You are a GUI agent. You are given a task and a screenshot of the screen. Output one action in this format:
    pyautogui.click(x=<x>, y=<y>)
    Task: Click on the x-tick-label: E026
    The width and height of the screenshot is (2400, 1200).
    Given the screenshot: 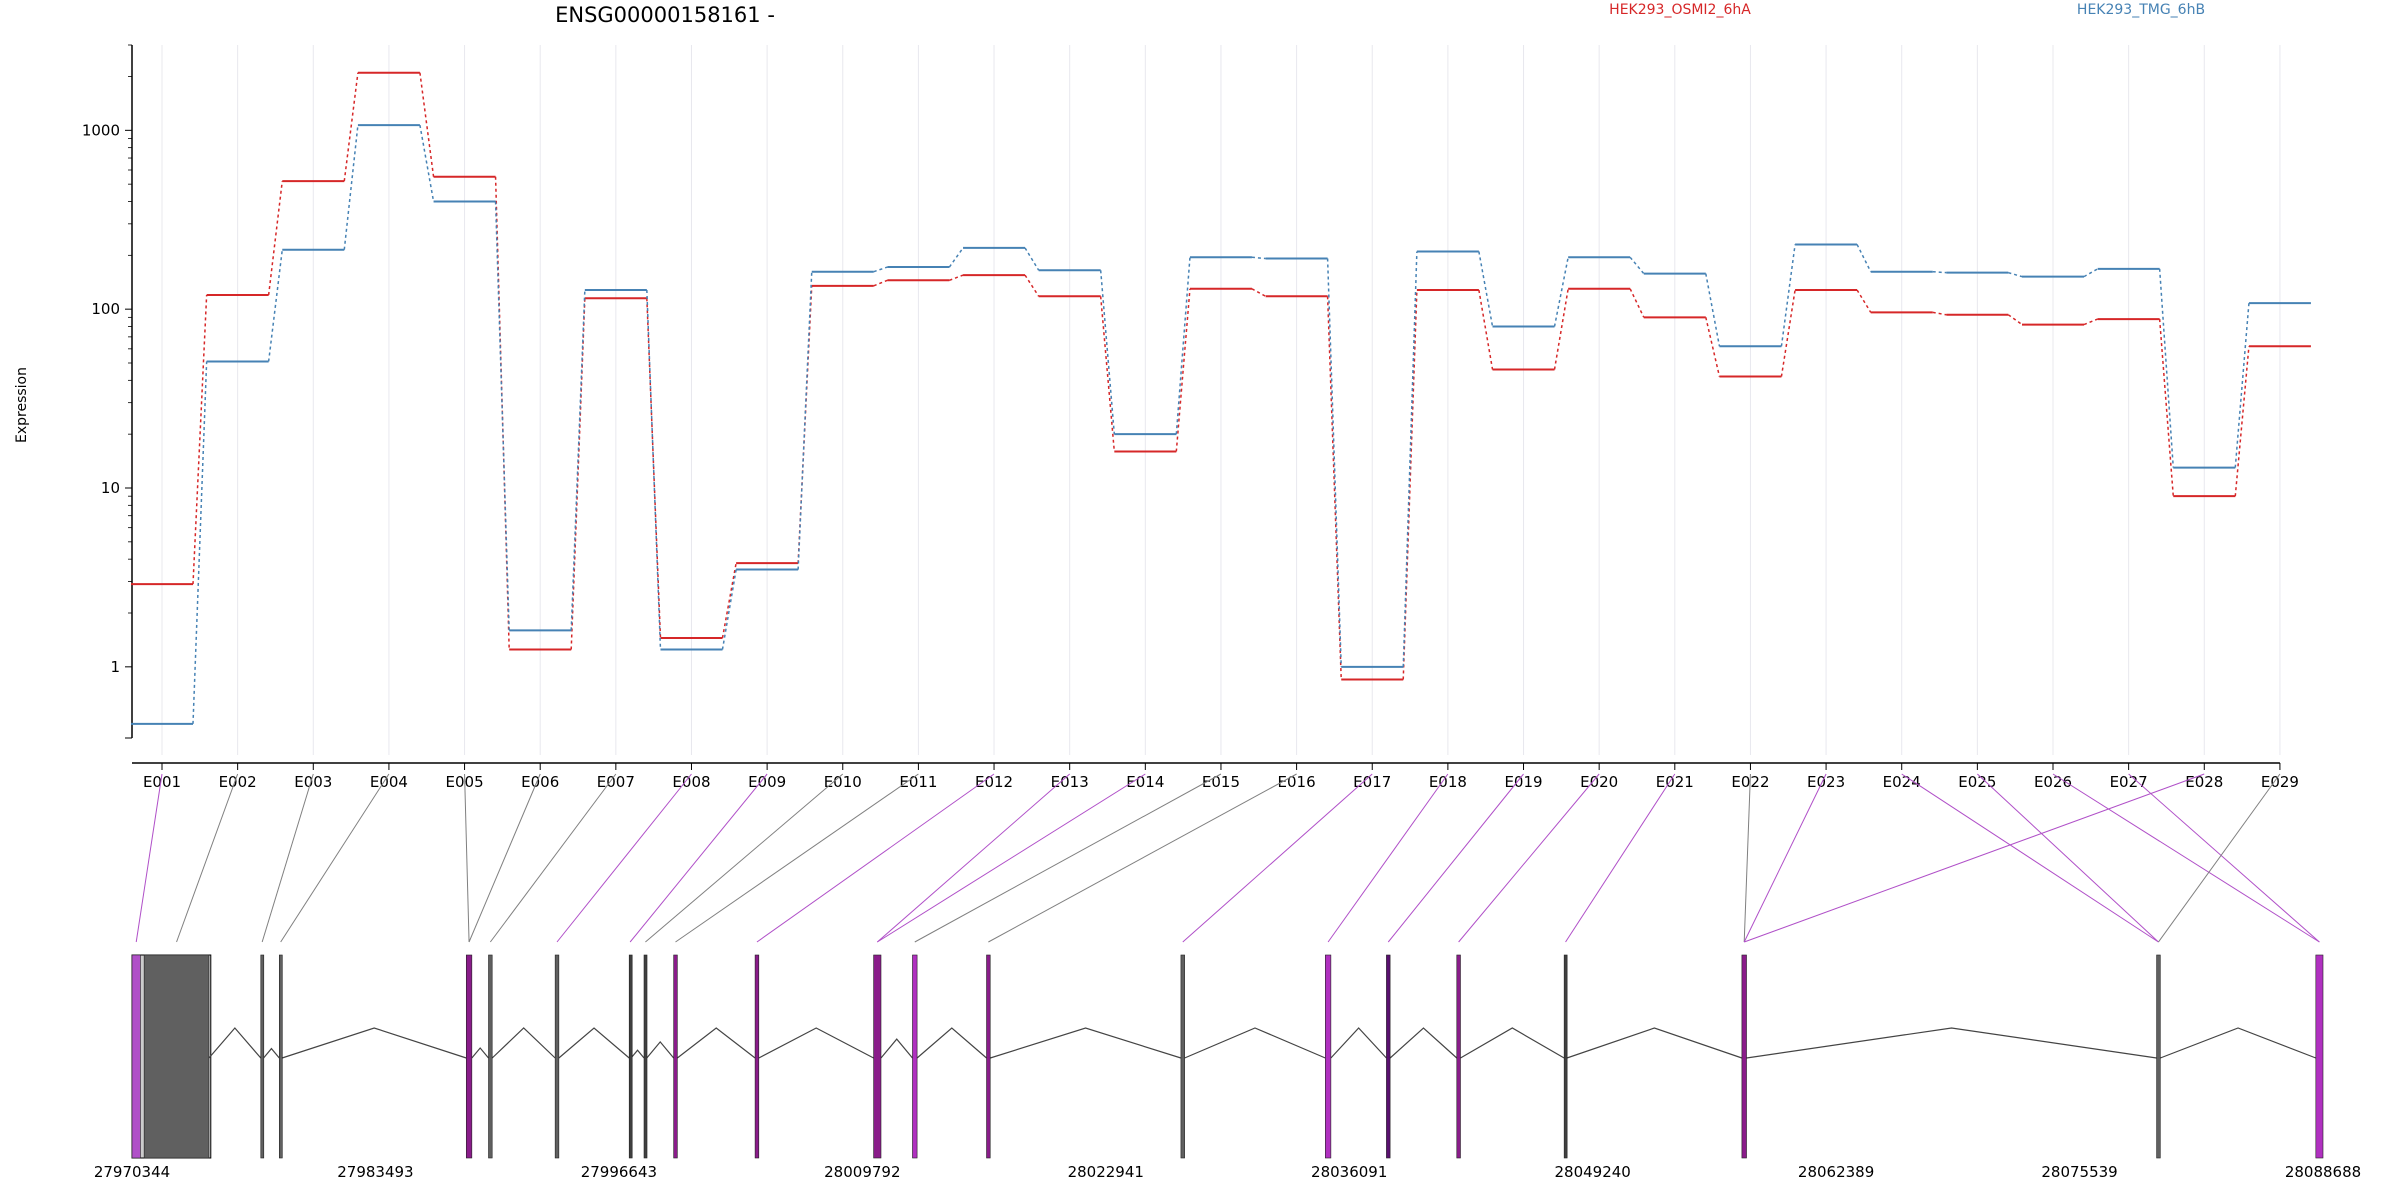 What is the action you would take?
    pyautogui.click(x=2053, y=782)
    